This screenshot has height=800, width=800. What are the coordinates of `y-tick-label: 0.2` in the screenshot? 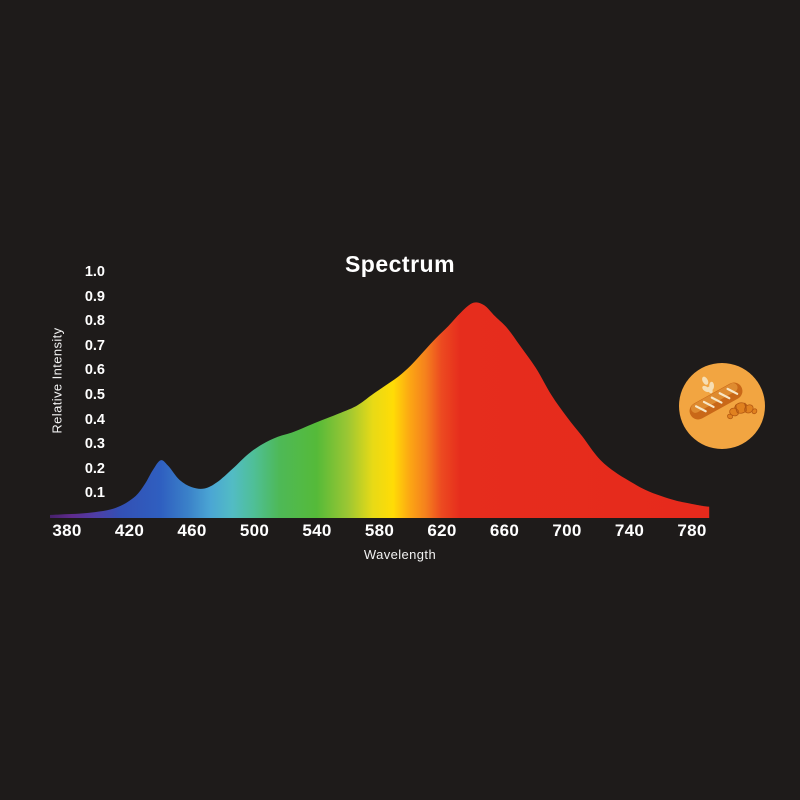 It's located at (94, 468).